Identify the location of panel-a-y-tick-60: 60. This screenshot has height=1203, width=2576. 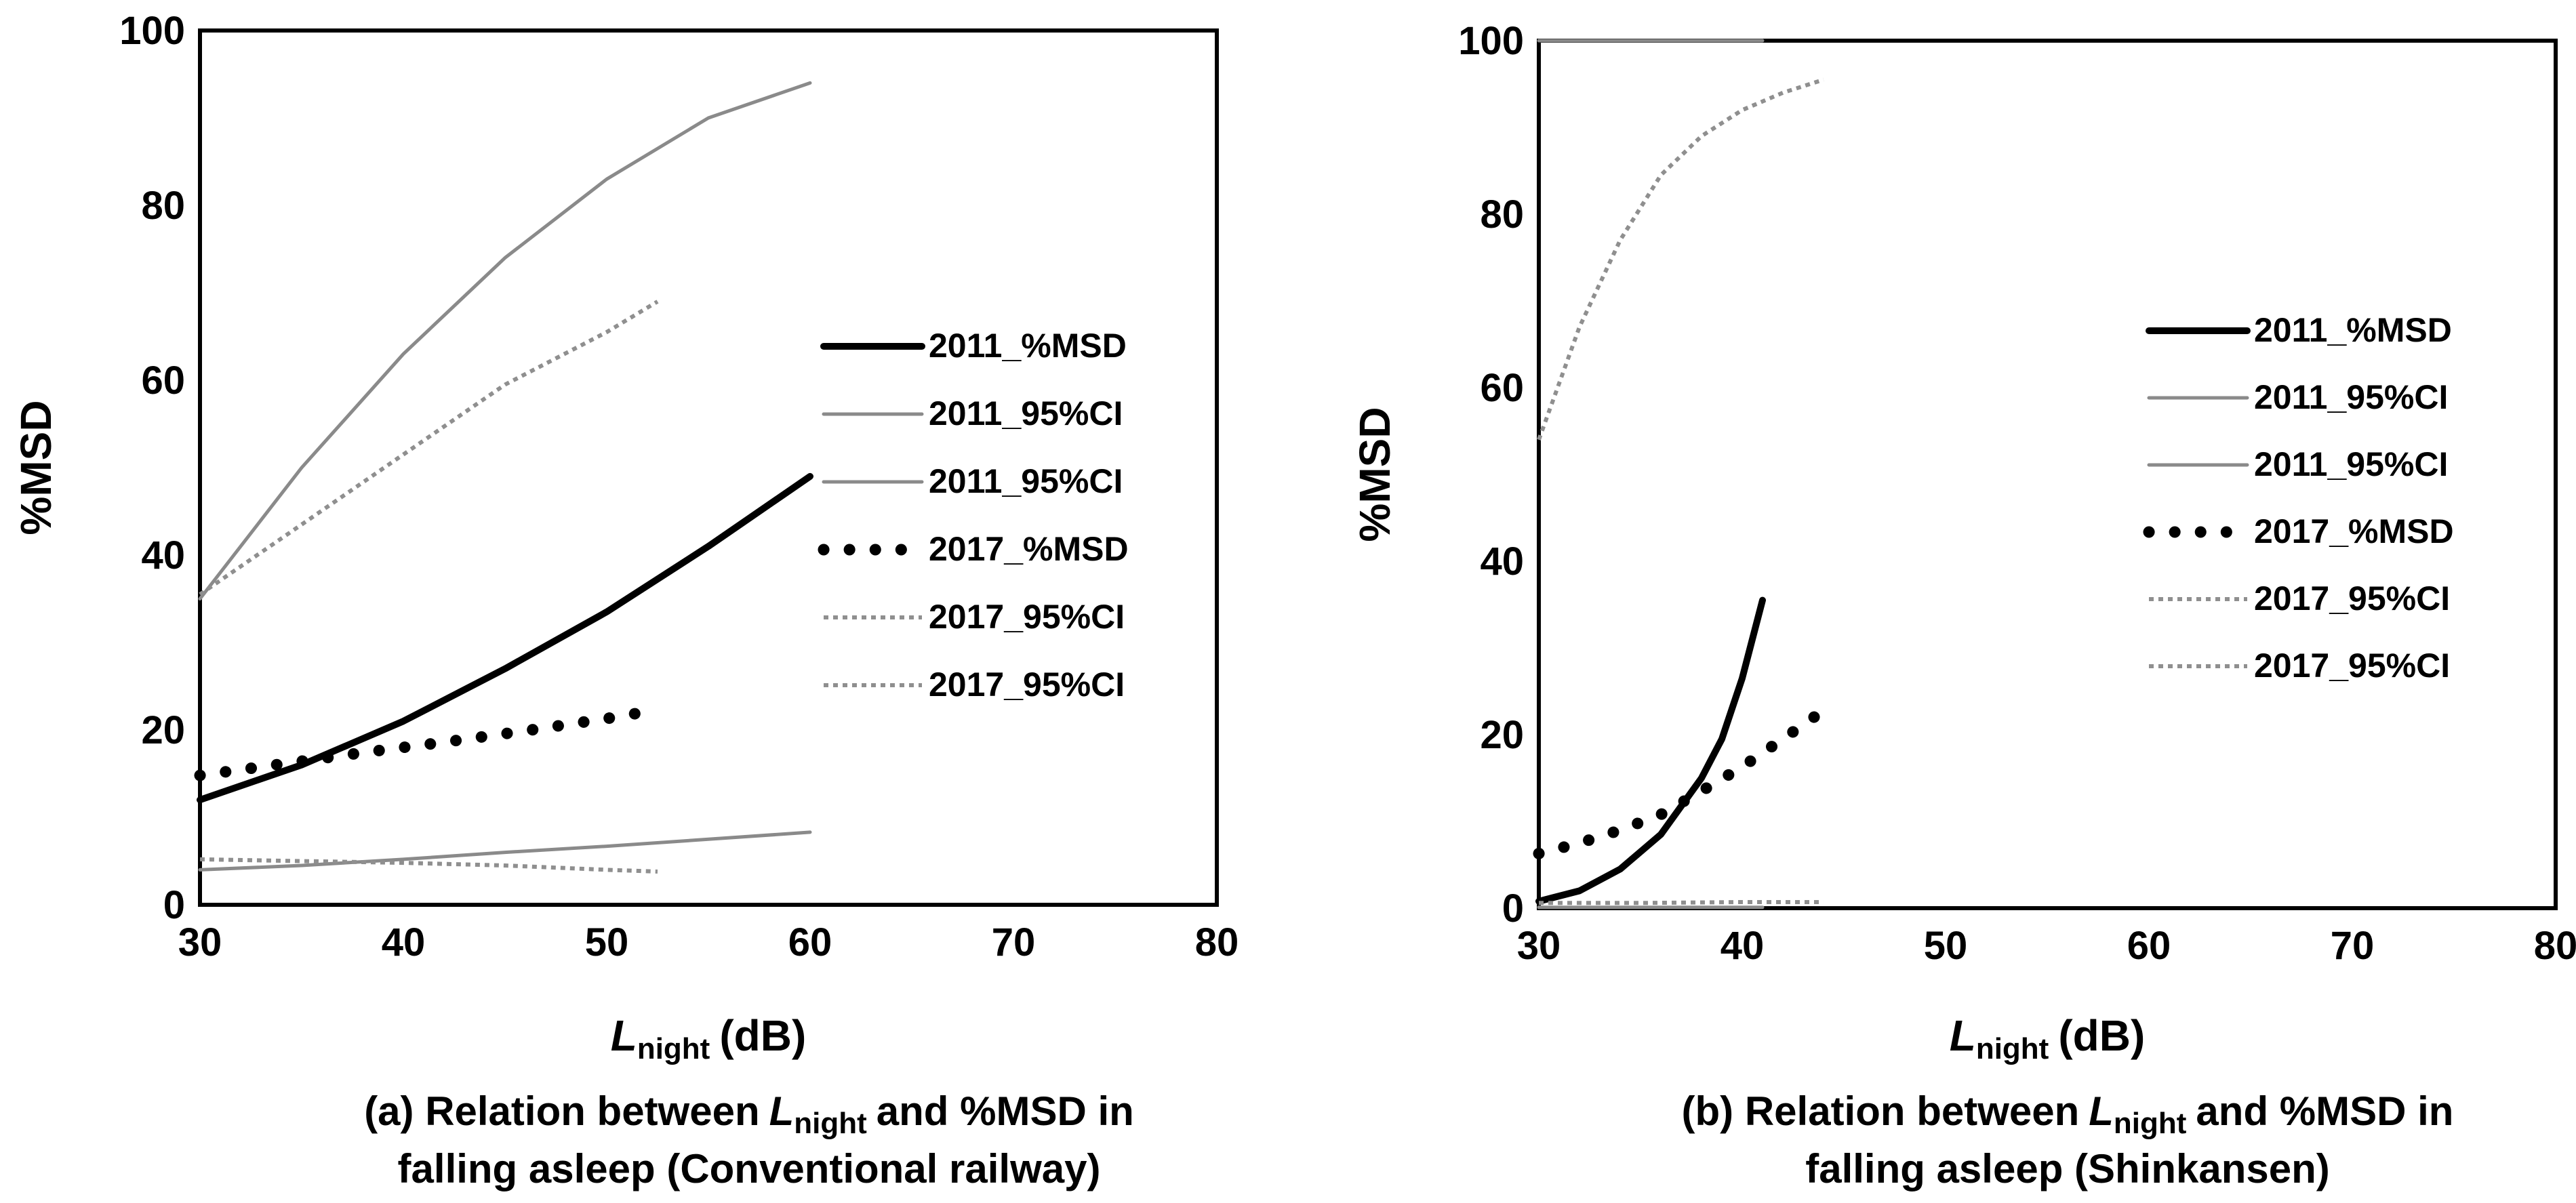
(163, 381).